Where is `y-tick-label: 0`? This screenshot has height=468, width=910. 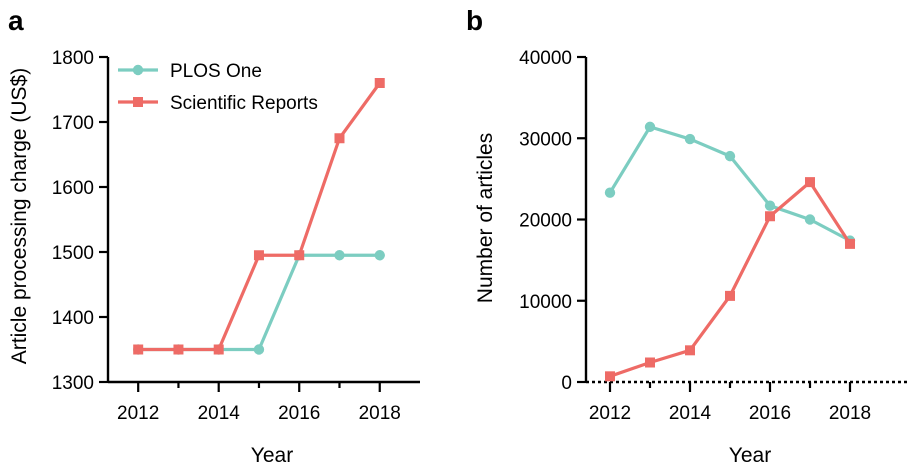
y-tick-label: 0 is located at coordinates (566, 383).